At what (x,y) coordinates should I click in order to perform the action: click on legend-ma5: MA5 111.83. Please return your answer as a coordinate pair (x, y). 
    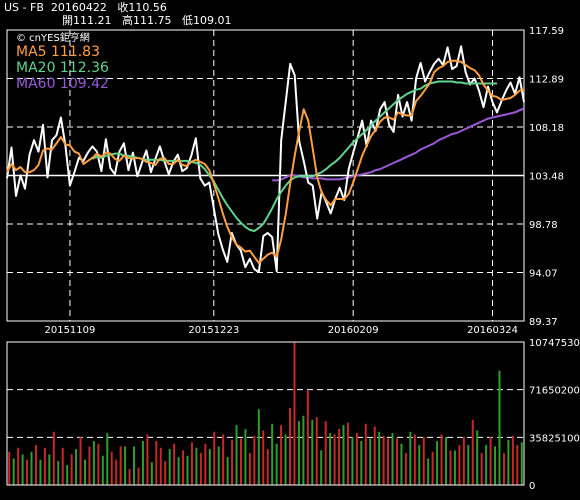
    Looking at the image, I should click on (58, 52).